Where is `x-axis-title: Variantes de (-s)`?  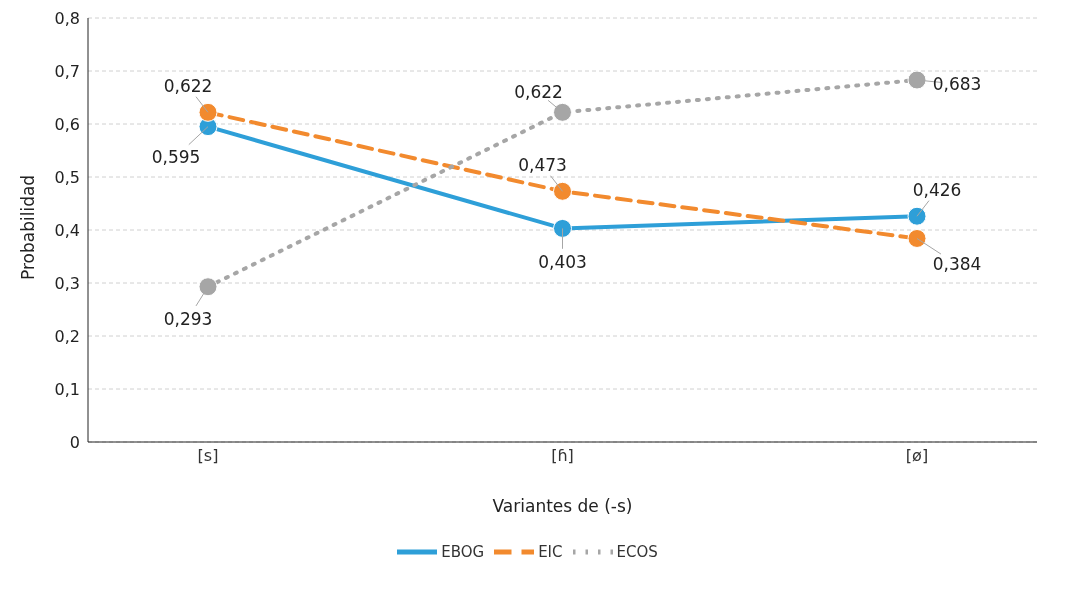 x-axis-title: Variantes de (-s) is located at coordinates (562, 506).